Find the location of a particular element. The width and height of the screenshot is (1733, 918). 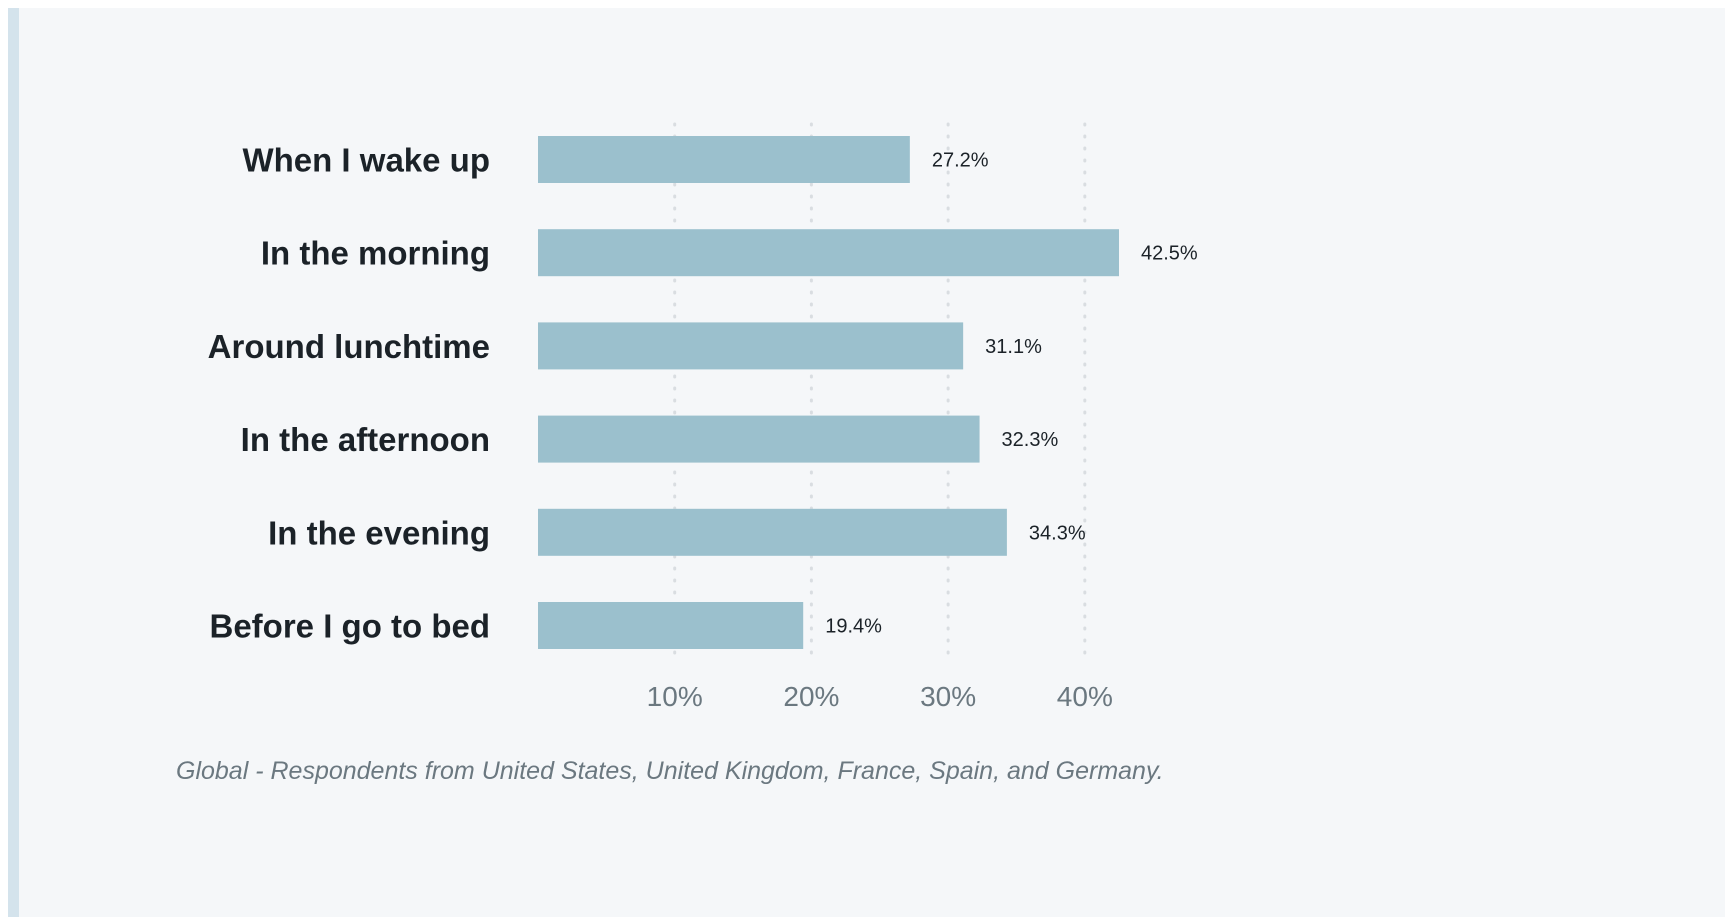

category-label: When I wake up is located at coordinates (366, 160).